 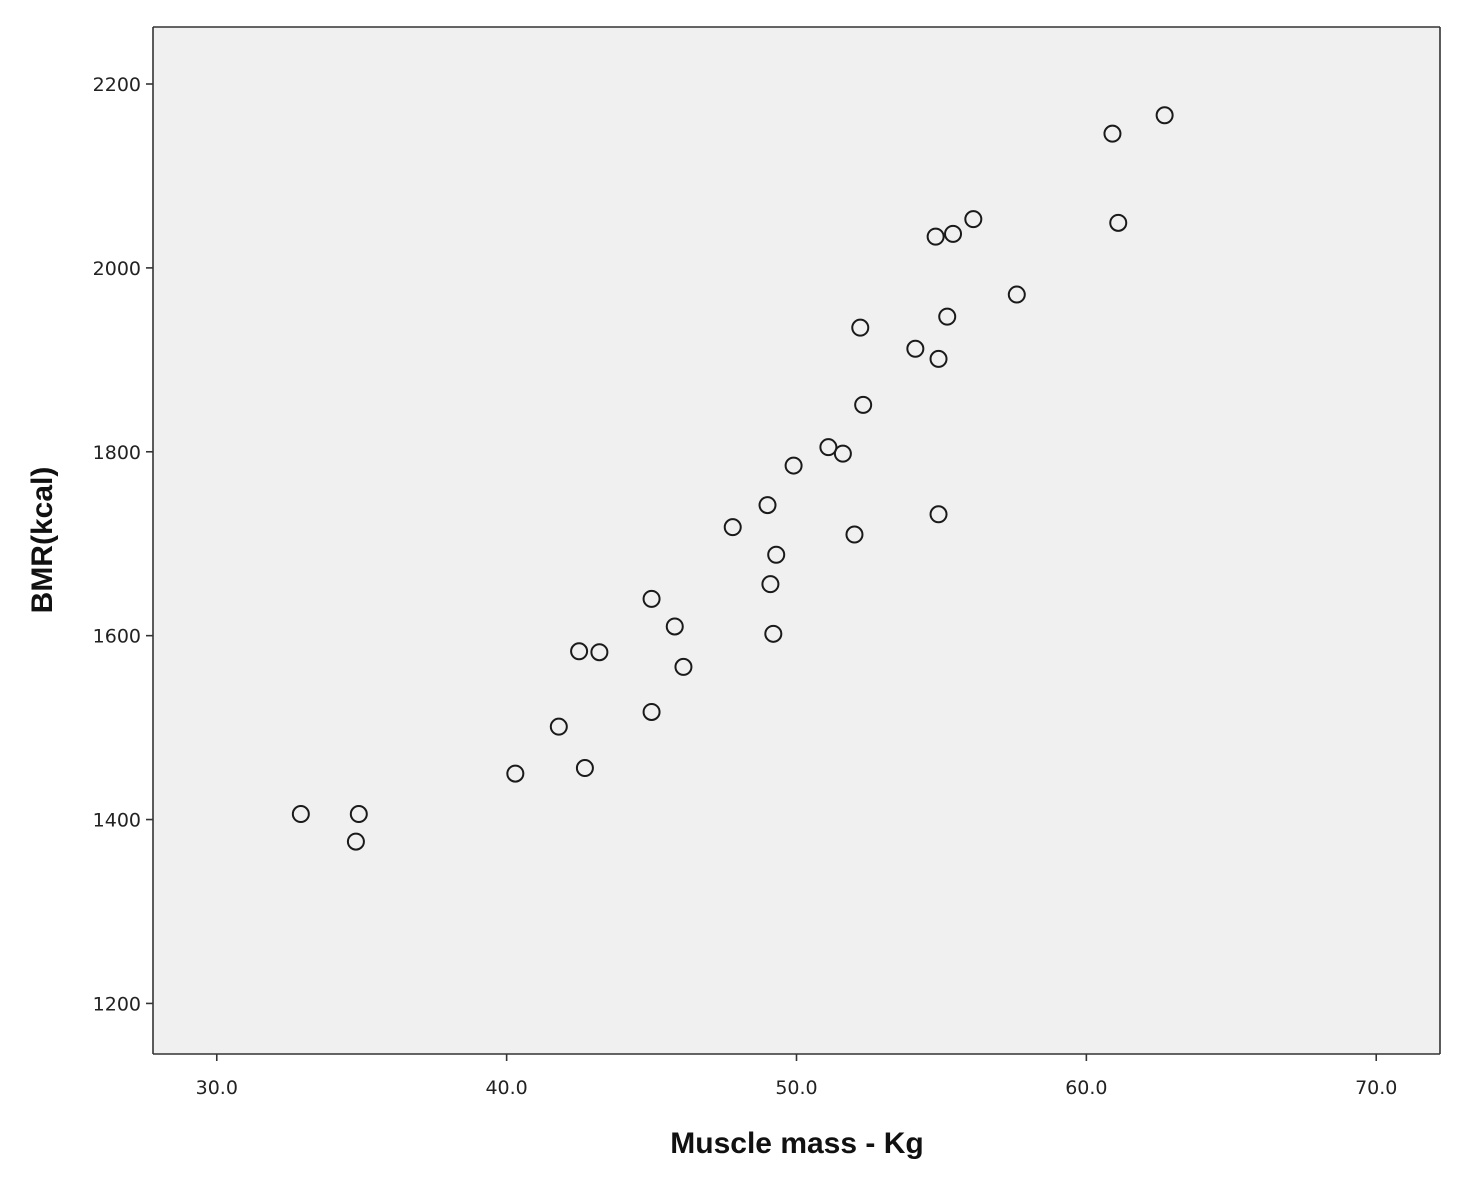 I want to click on x-tick-label: 50.0, so click(x=796, y=1088).